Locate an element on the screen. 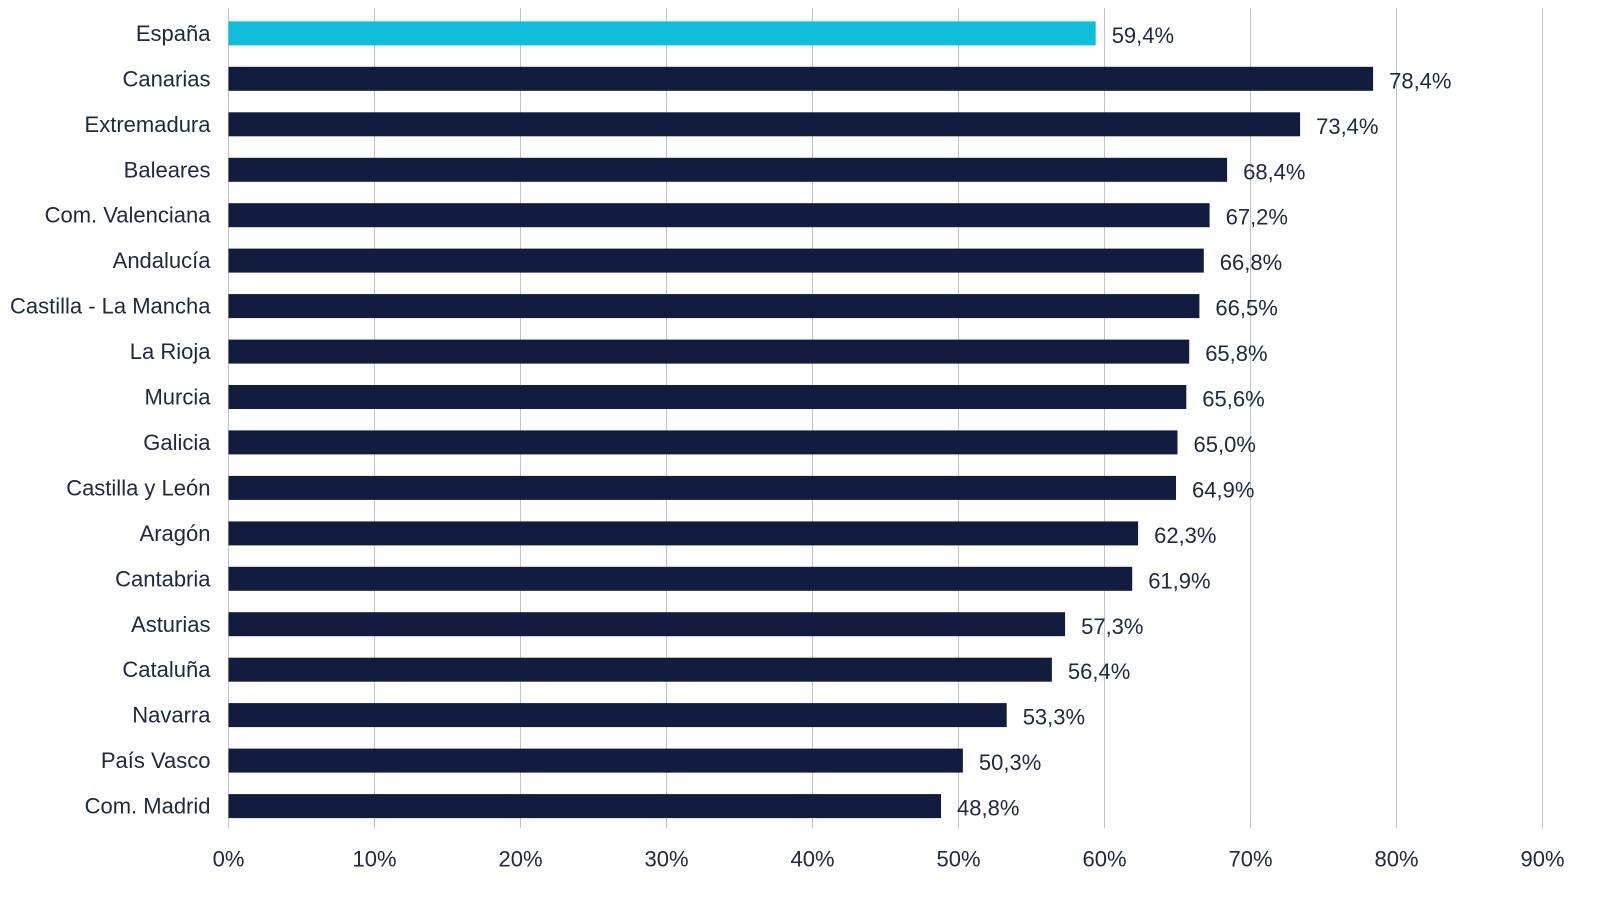 The image size is (1600, 900). svg-text: 90% is located at coordinates (1542, 859).